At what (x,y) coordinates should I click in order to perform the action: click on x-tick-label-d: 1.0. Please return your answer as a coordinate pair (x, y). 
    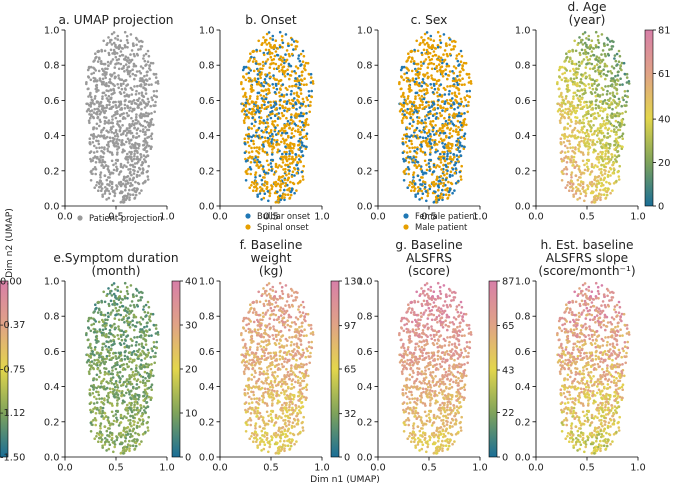
    Looking at the image, I should click on (638, 217).